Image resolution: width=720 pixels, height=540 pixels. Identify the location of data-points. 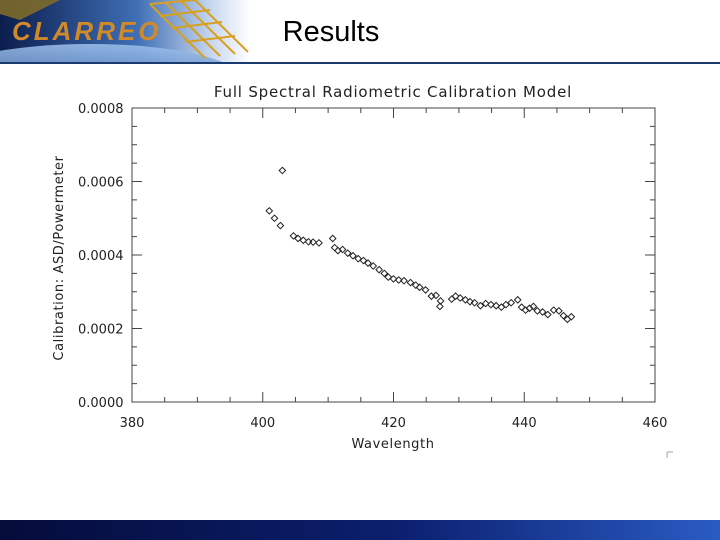
(420, 245).